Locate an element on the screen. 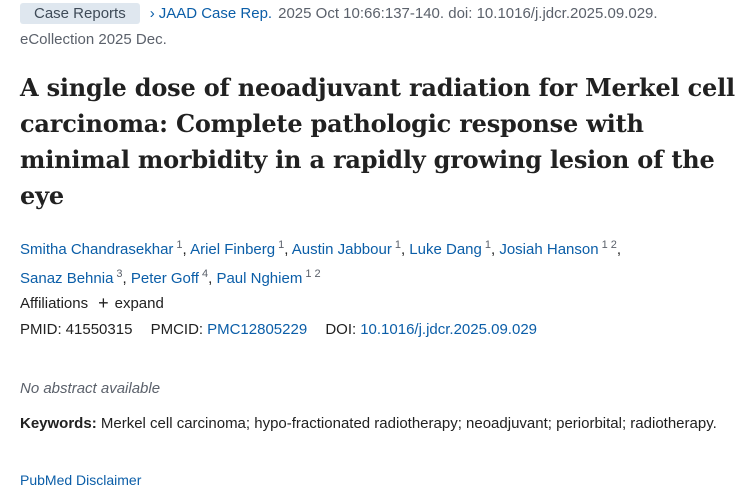  chevron-right-icon: › is located at coordinates (152, 13).